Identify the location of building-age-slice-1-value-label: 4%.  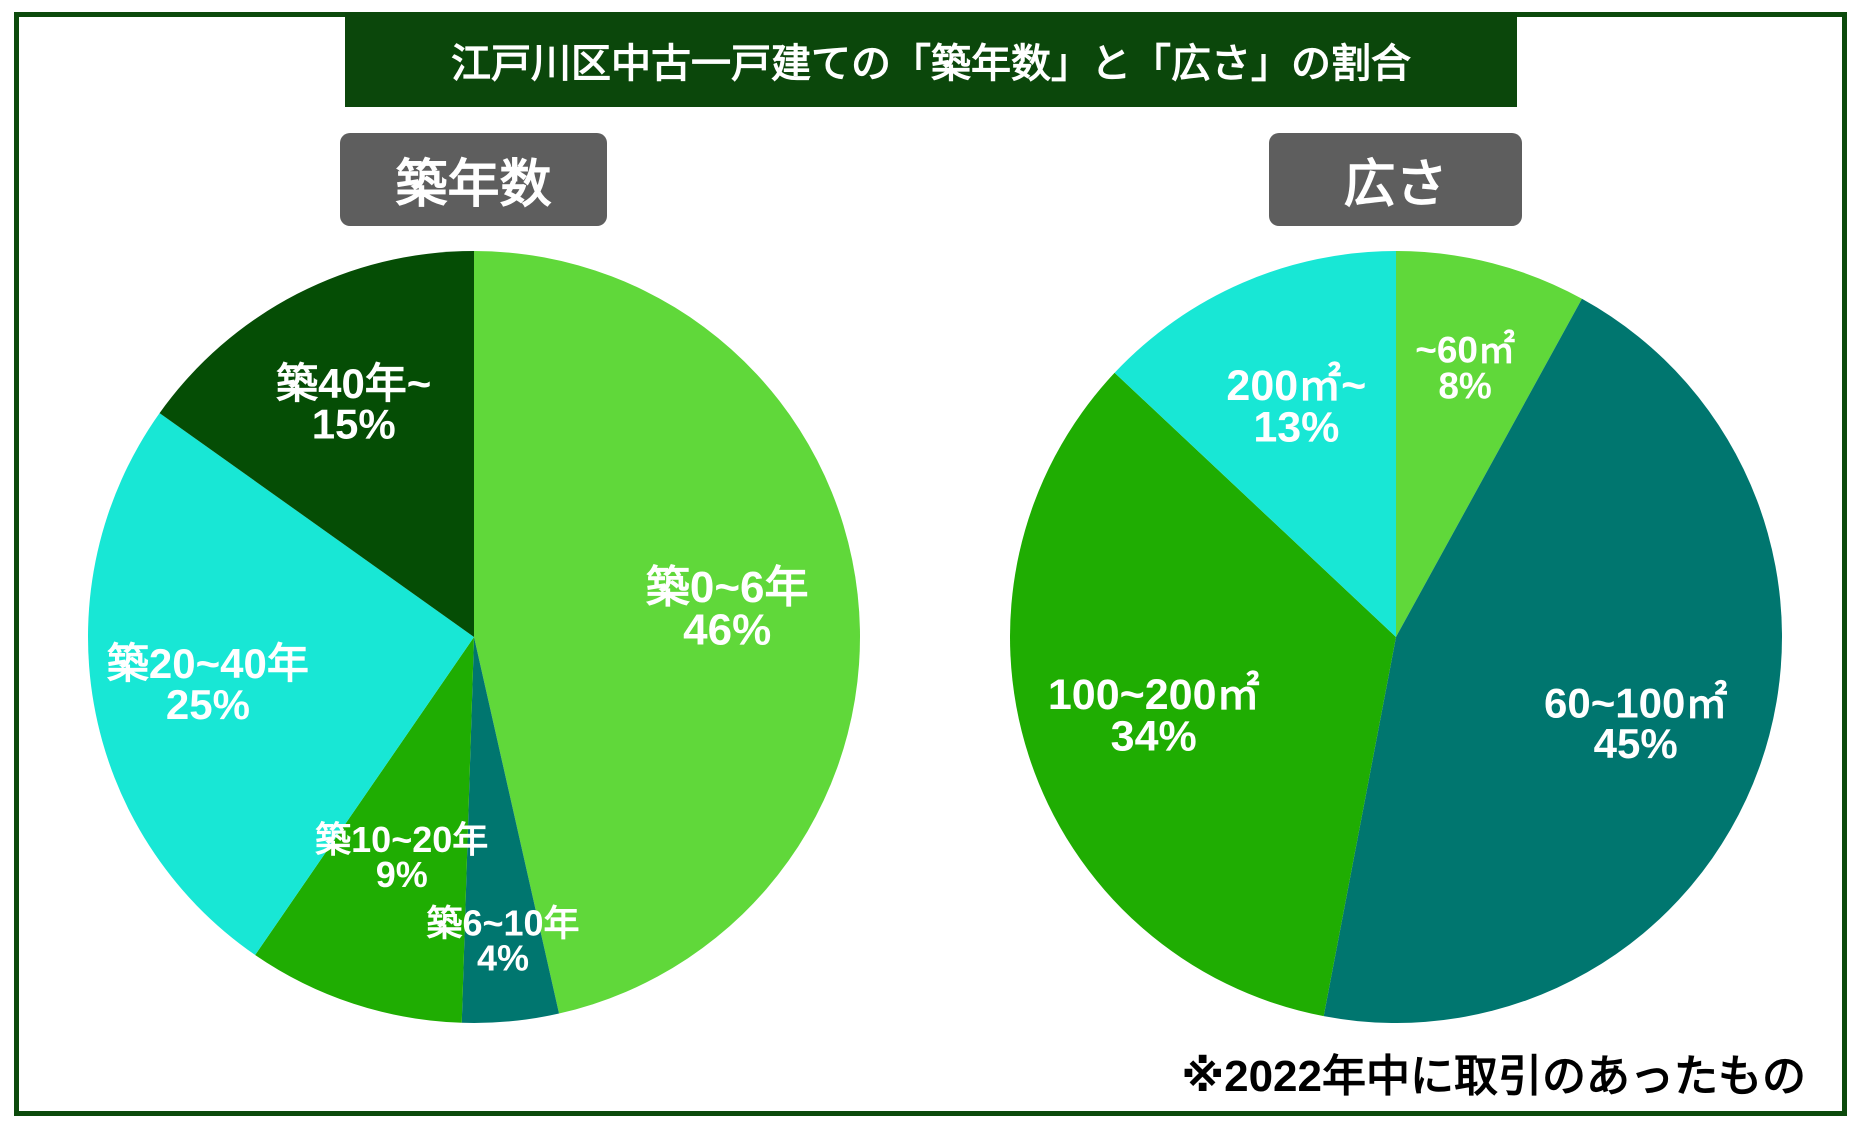
(503, 958).